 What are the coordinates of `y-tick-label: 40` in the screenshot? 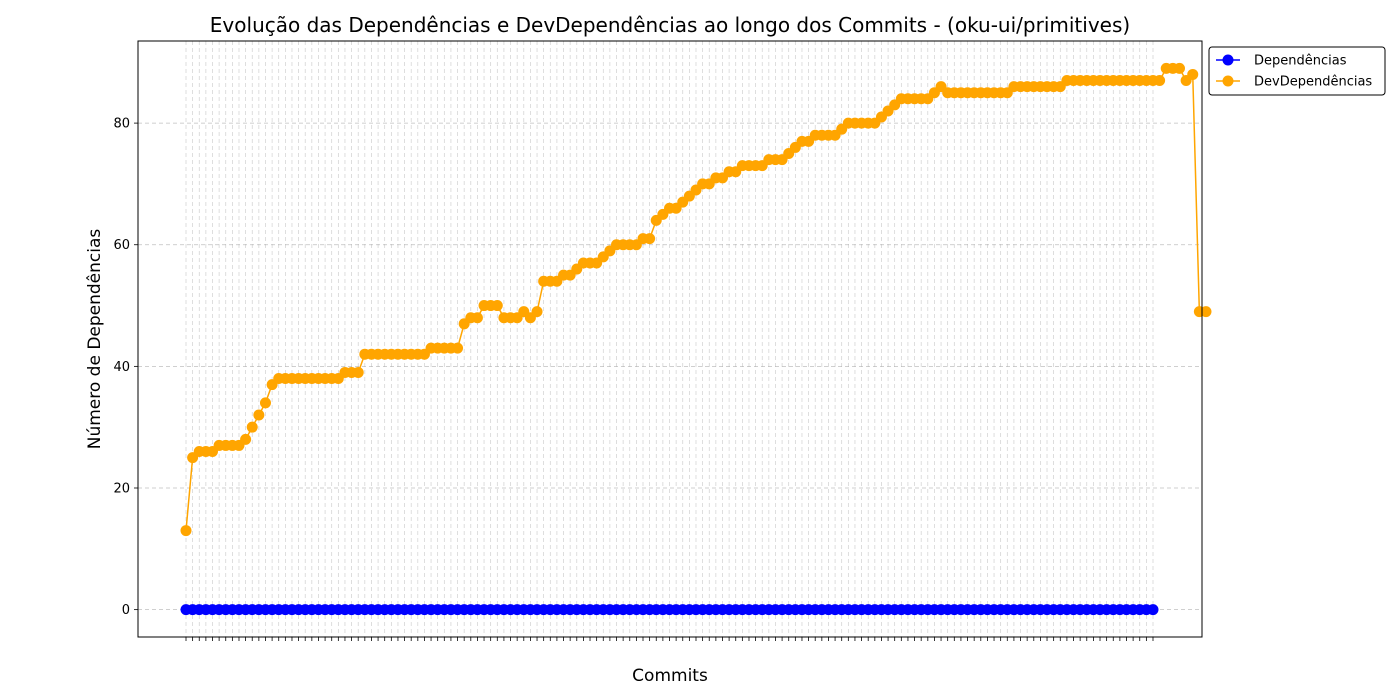 It's located at (121, 367).